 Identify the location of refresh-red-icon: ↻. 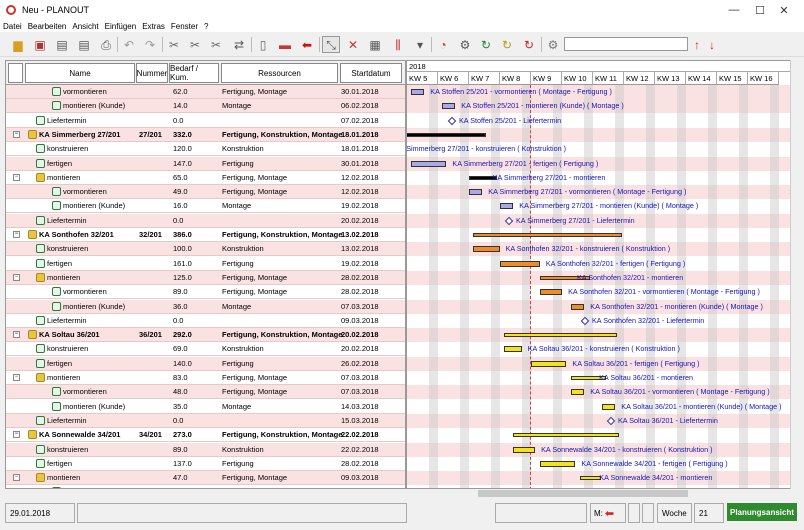
(529, 44).